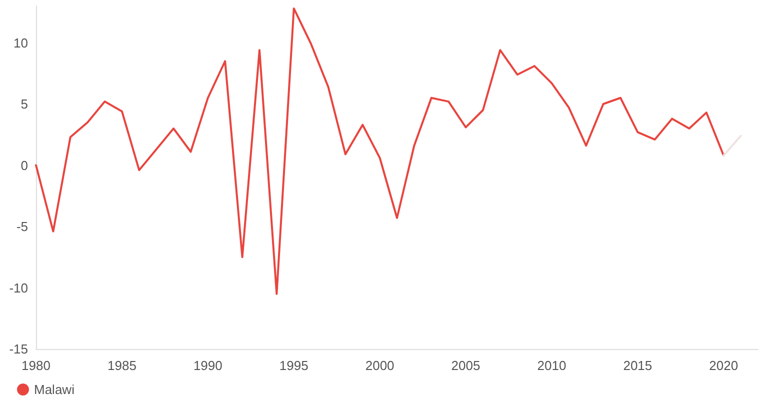  Describe the element at coordinates (637, 365) in the screenshot. I see `x-tick-label: 2015` at that location.